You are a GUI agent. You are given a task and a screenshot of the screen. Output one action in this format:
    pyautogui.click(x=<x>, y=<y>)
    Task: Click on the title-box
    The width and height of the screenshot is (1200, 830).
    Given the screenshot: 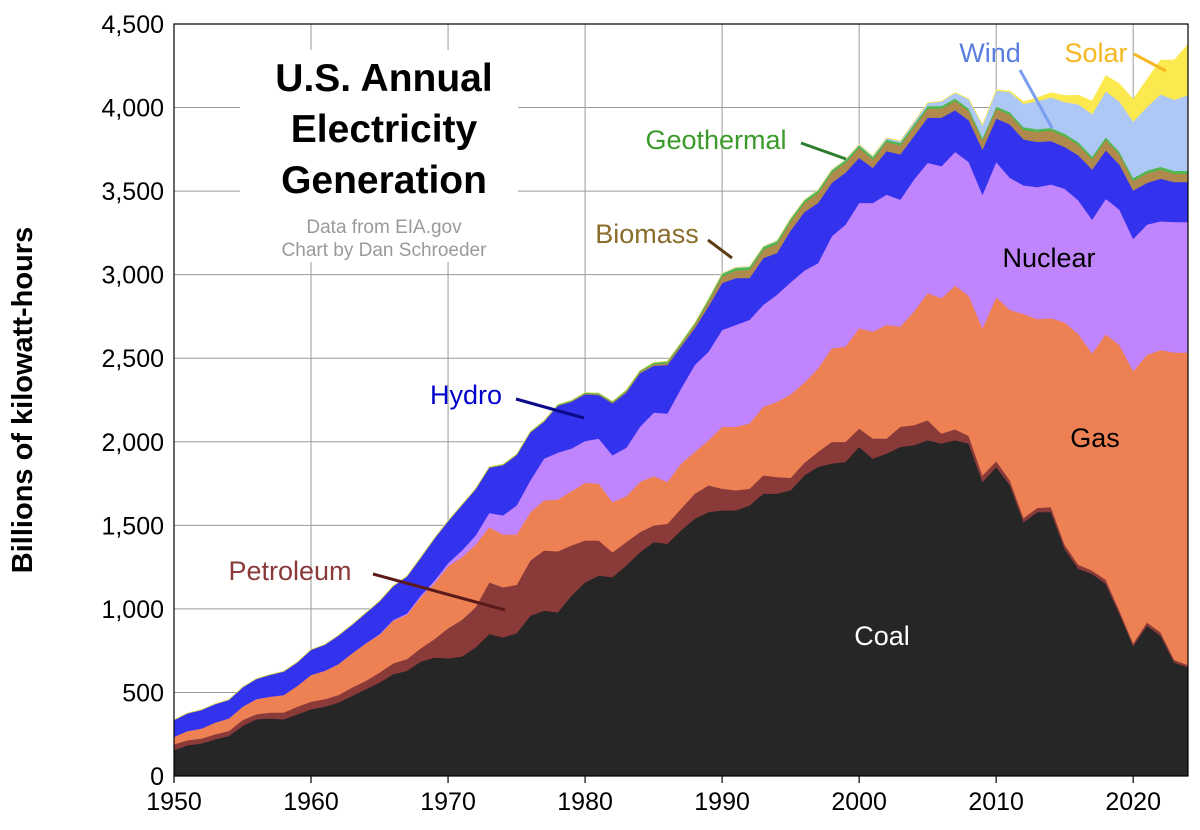 What is the action you would take?
    pyautogui.click(x=379, y=132)
    